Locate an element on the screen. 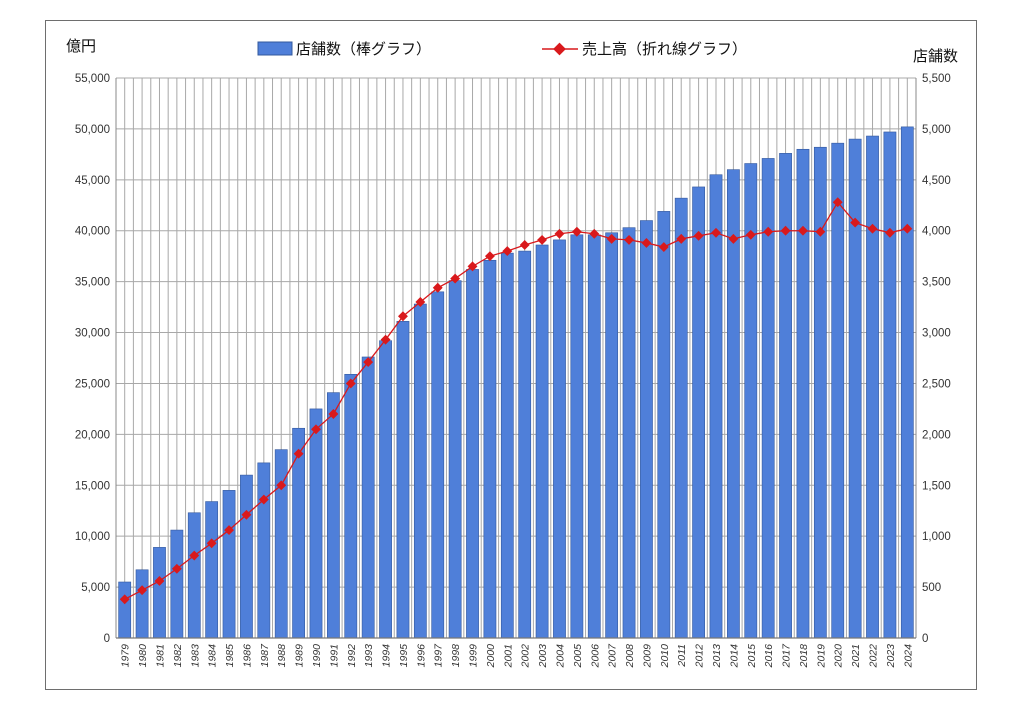 The width and height of the screenshot is (1024, 727). left-tick-label: 25,000 is located at coordinates (92, 384).